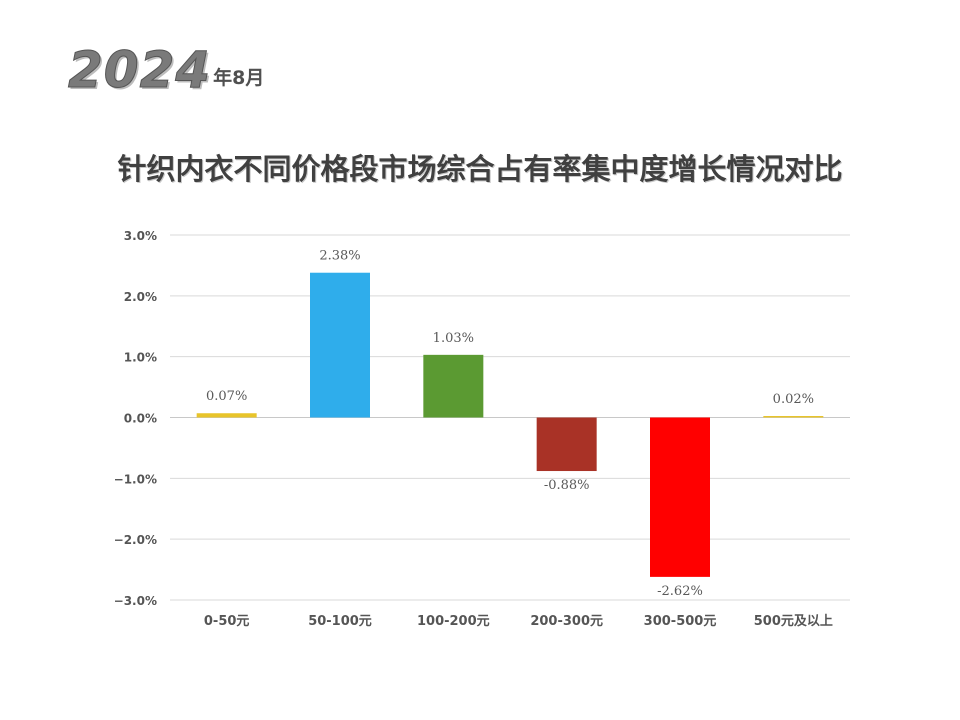 The width and height of the screenshot is (960, 720). I want to click on y-axis-ticks: 3.0% 2.0% 1.0% 0.0% −1.0% −2.0% −3.0%, so click(135, 418).